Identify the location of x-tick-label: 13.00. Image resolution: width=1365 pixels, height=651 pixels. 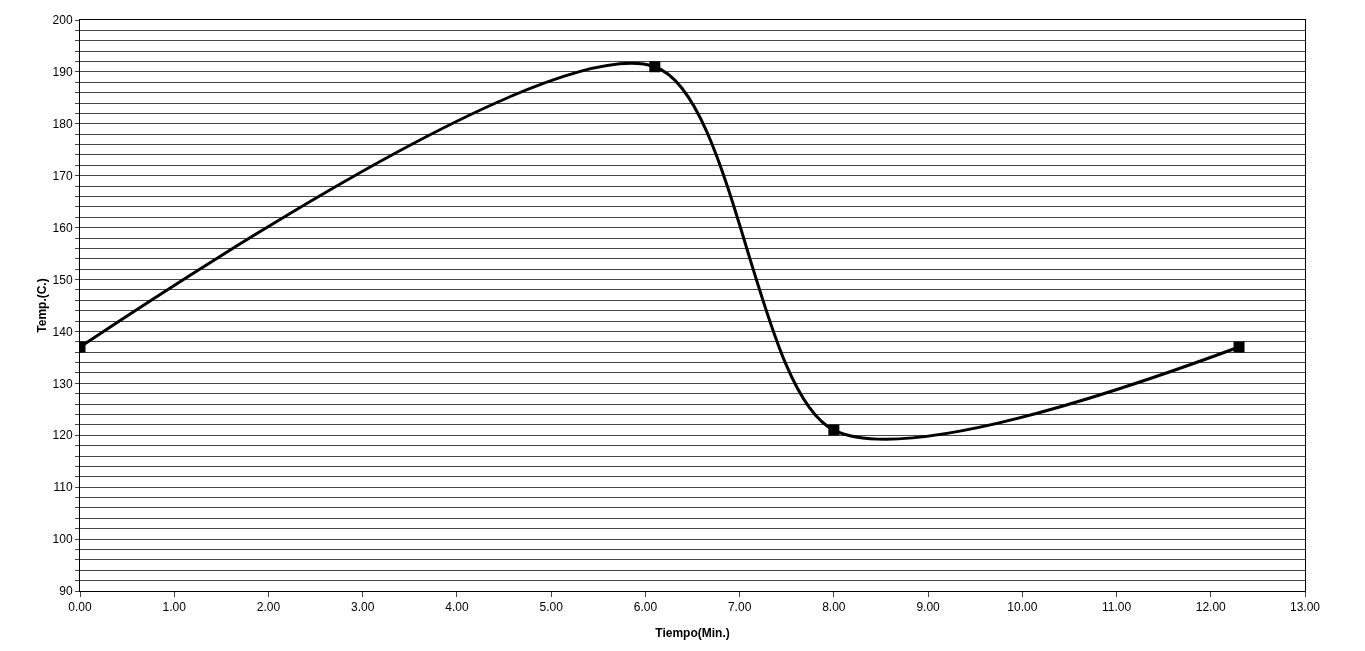
(1305, 607).